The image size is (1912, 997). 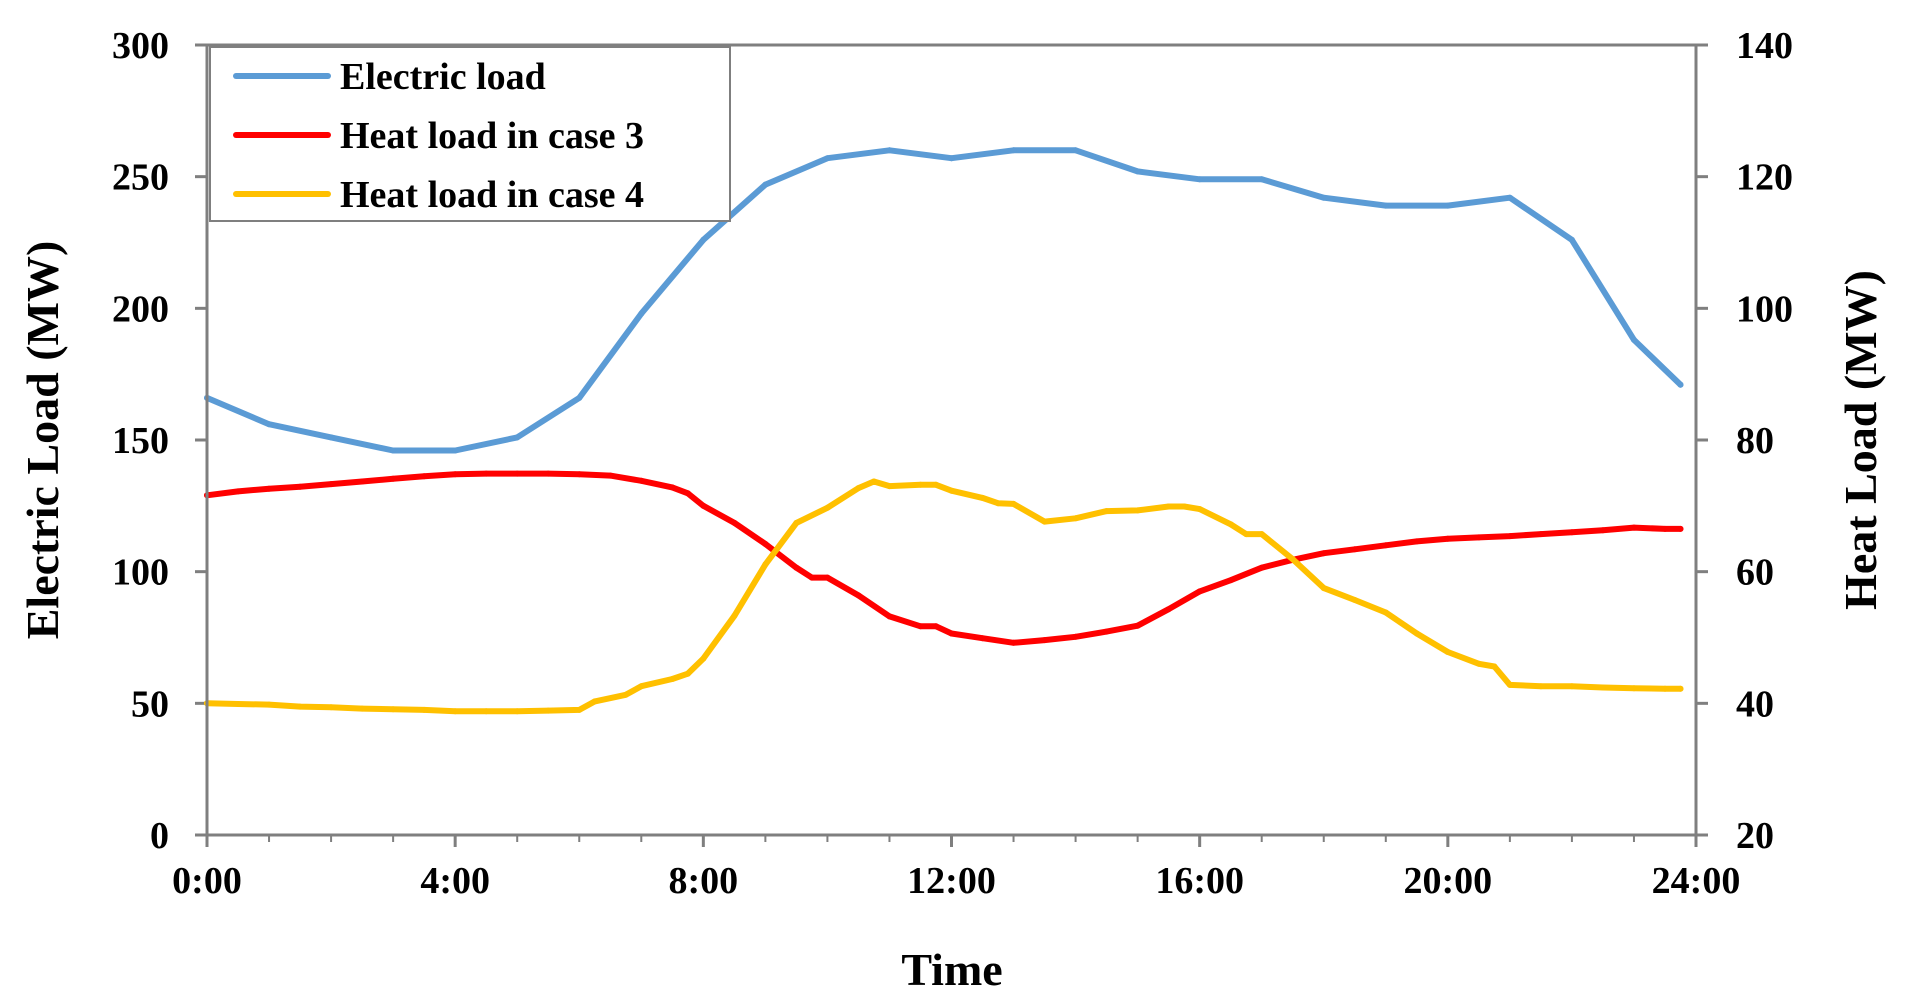 What do you see at coordinates (443, 77) in the screenshot?
I see `legend-label: Electric load` at bounding box center [443, 77].